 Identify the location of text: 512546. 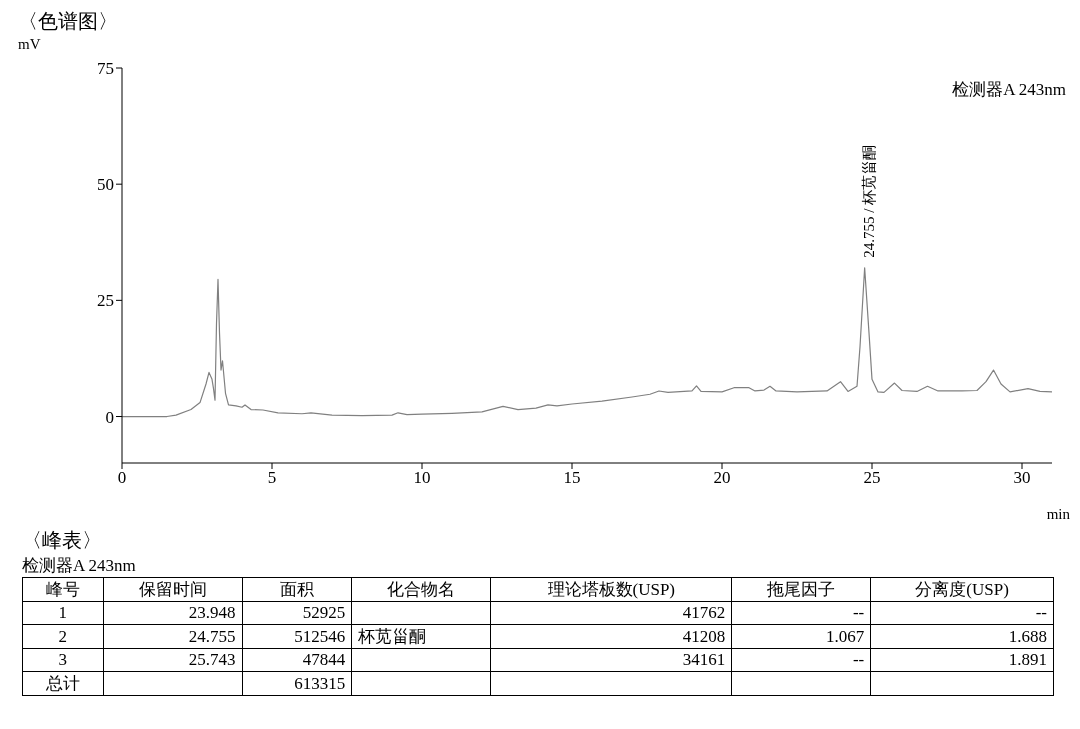
(320, 636).